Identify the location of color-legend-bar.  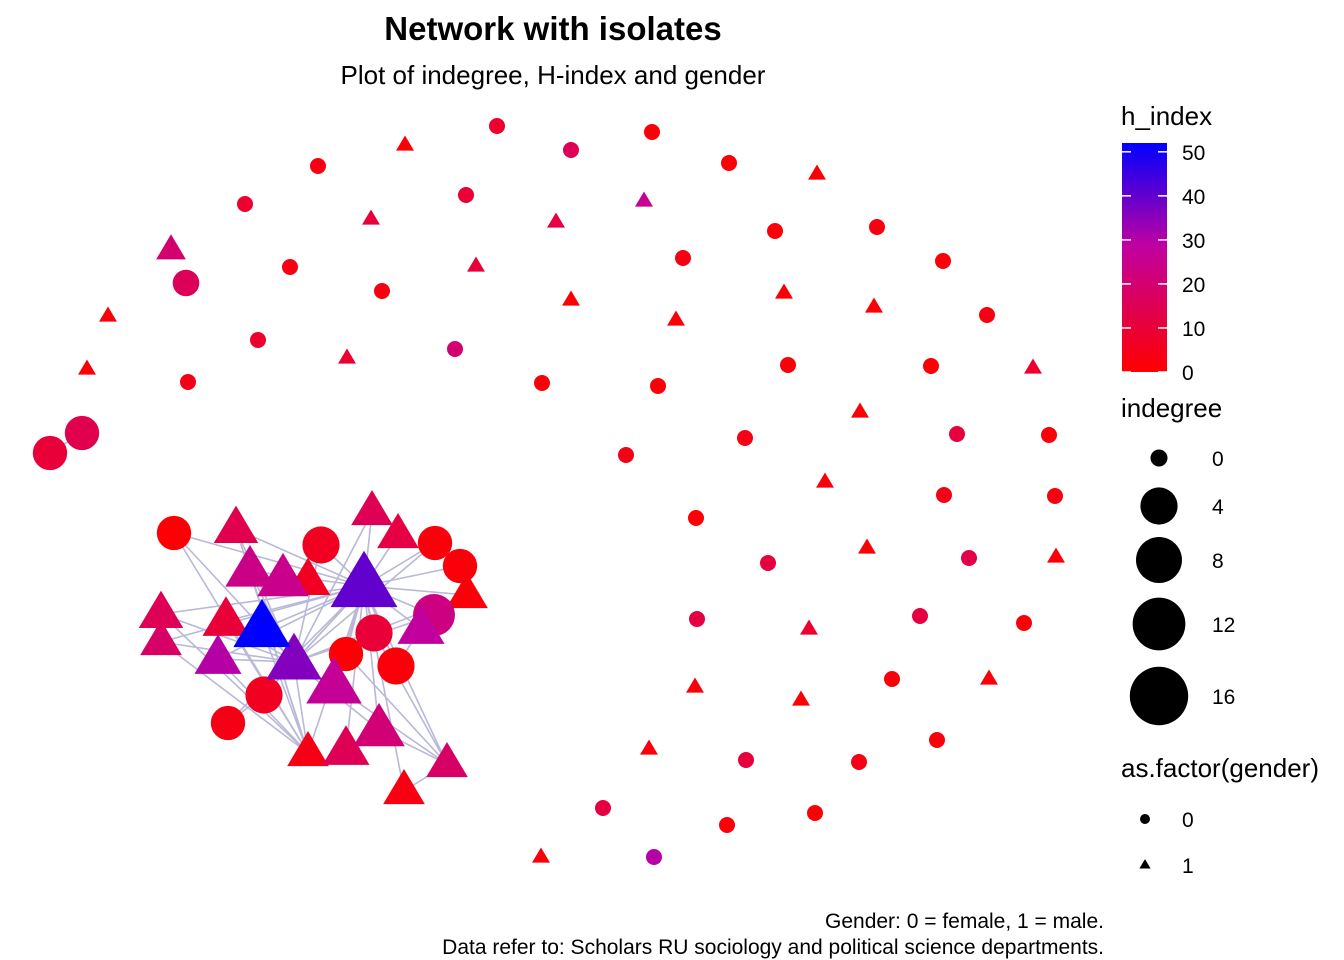
(1144, 257).